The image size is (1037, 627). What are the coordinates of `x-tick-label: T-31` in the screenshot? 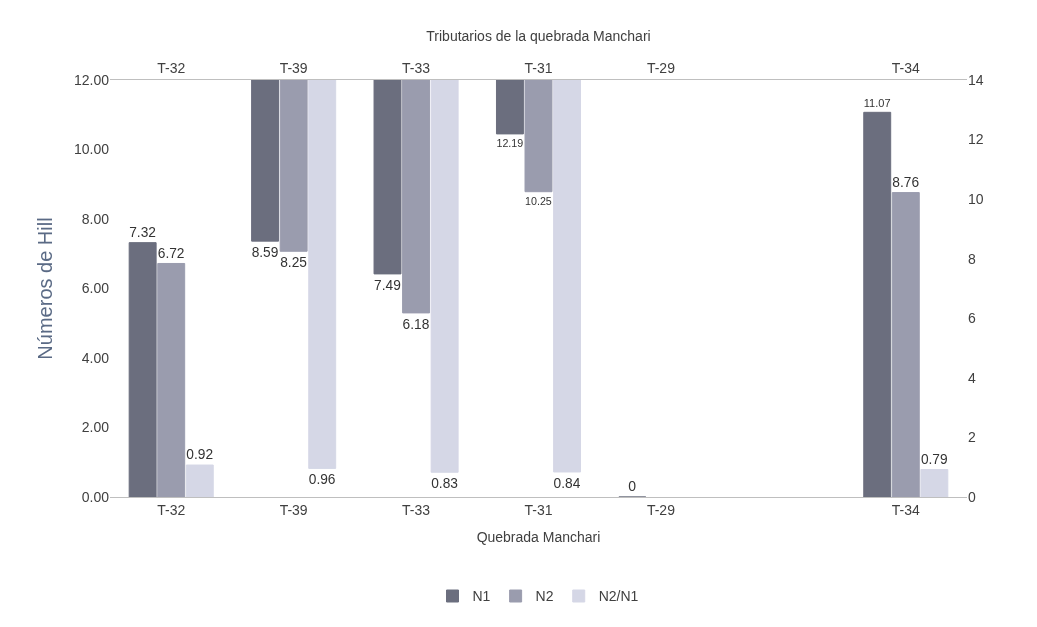 It's located at (538, 68).